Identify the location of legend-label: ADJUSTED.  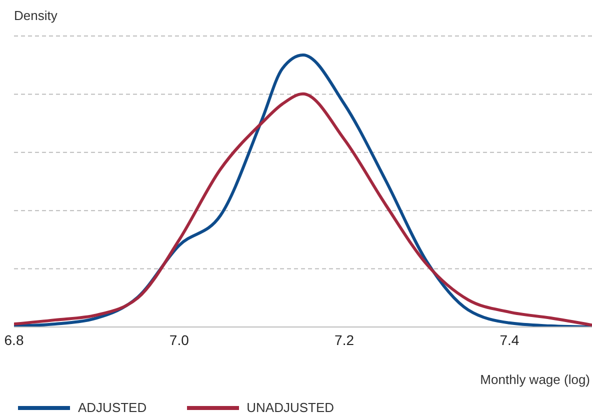
(112, 407).